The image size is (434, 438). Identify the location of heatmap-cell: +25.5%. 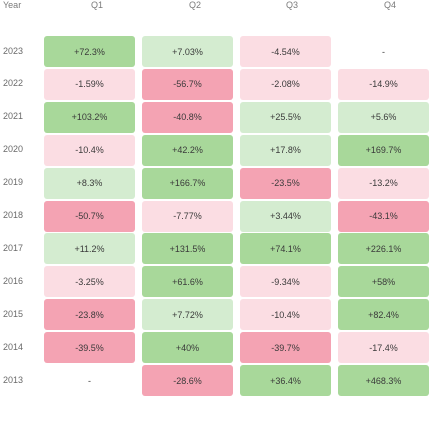
(285, 117).